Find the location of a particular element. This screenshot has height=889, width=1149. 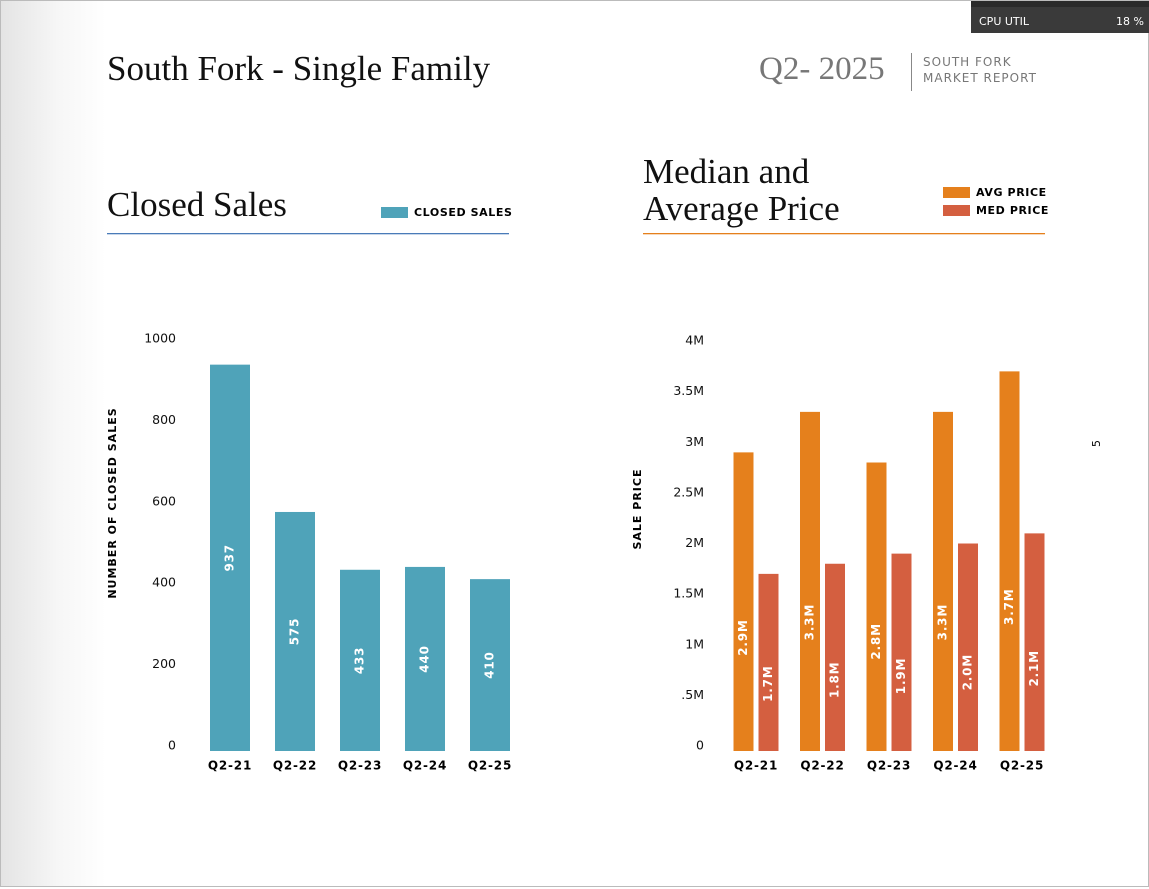

y-tick-label: 1000 is located at coordinates (160, 338).